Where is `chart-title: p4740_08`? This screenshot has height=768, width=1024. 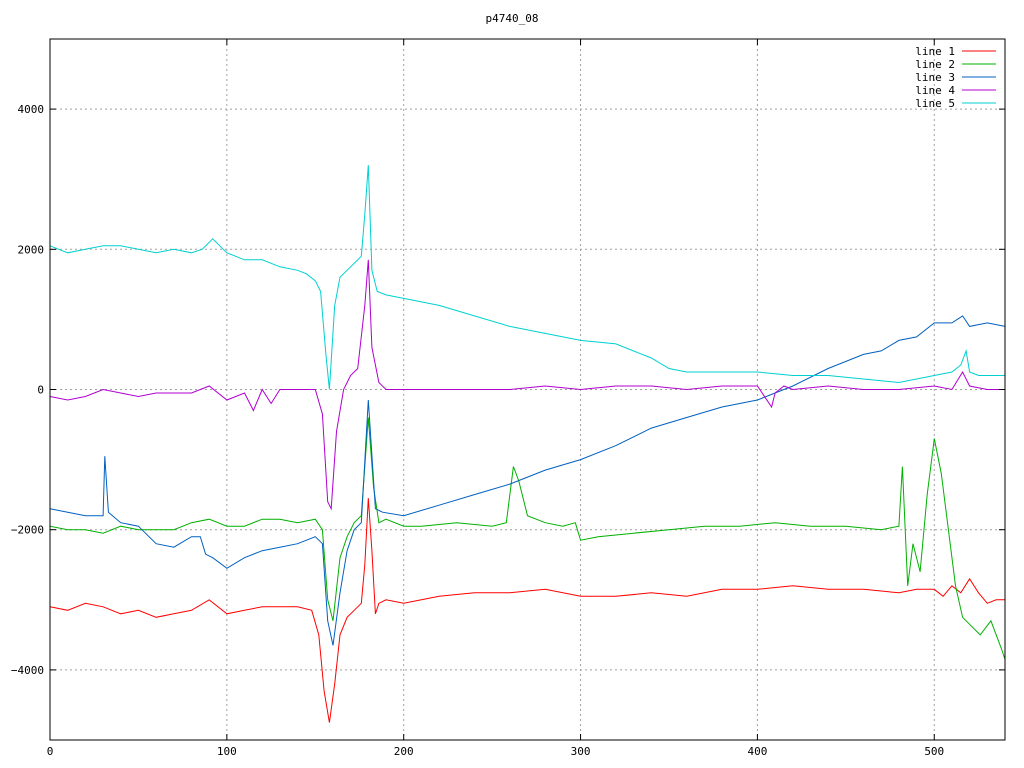
chart-title: p4740_08 is located at coordinates (512, 18).